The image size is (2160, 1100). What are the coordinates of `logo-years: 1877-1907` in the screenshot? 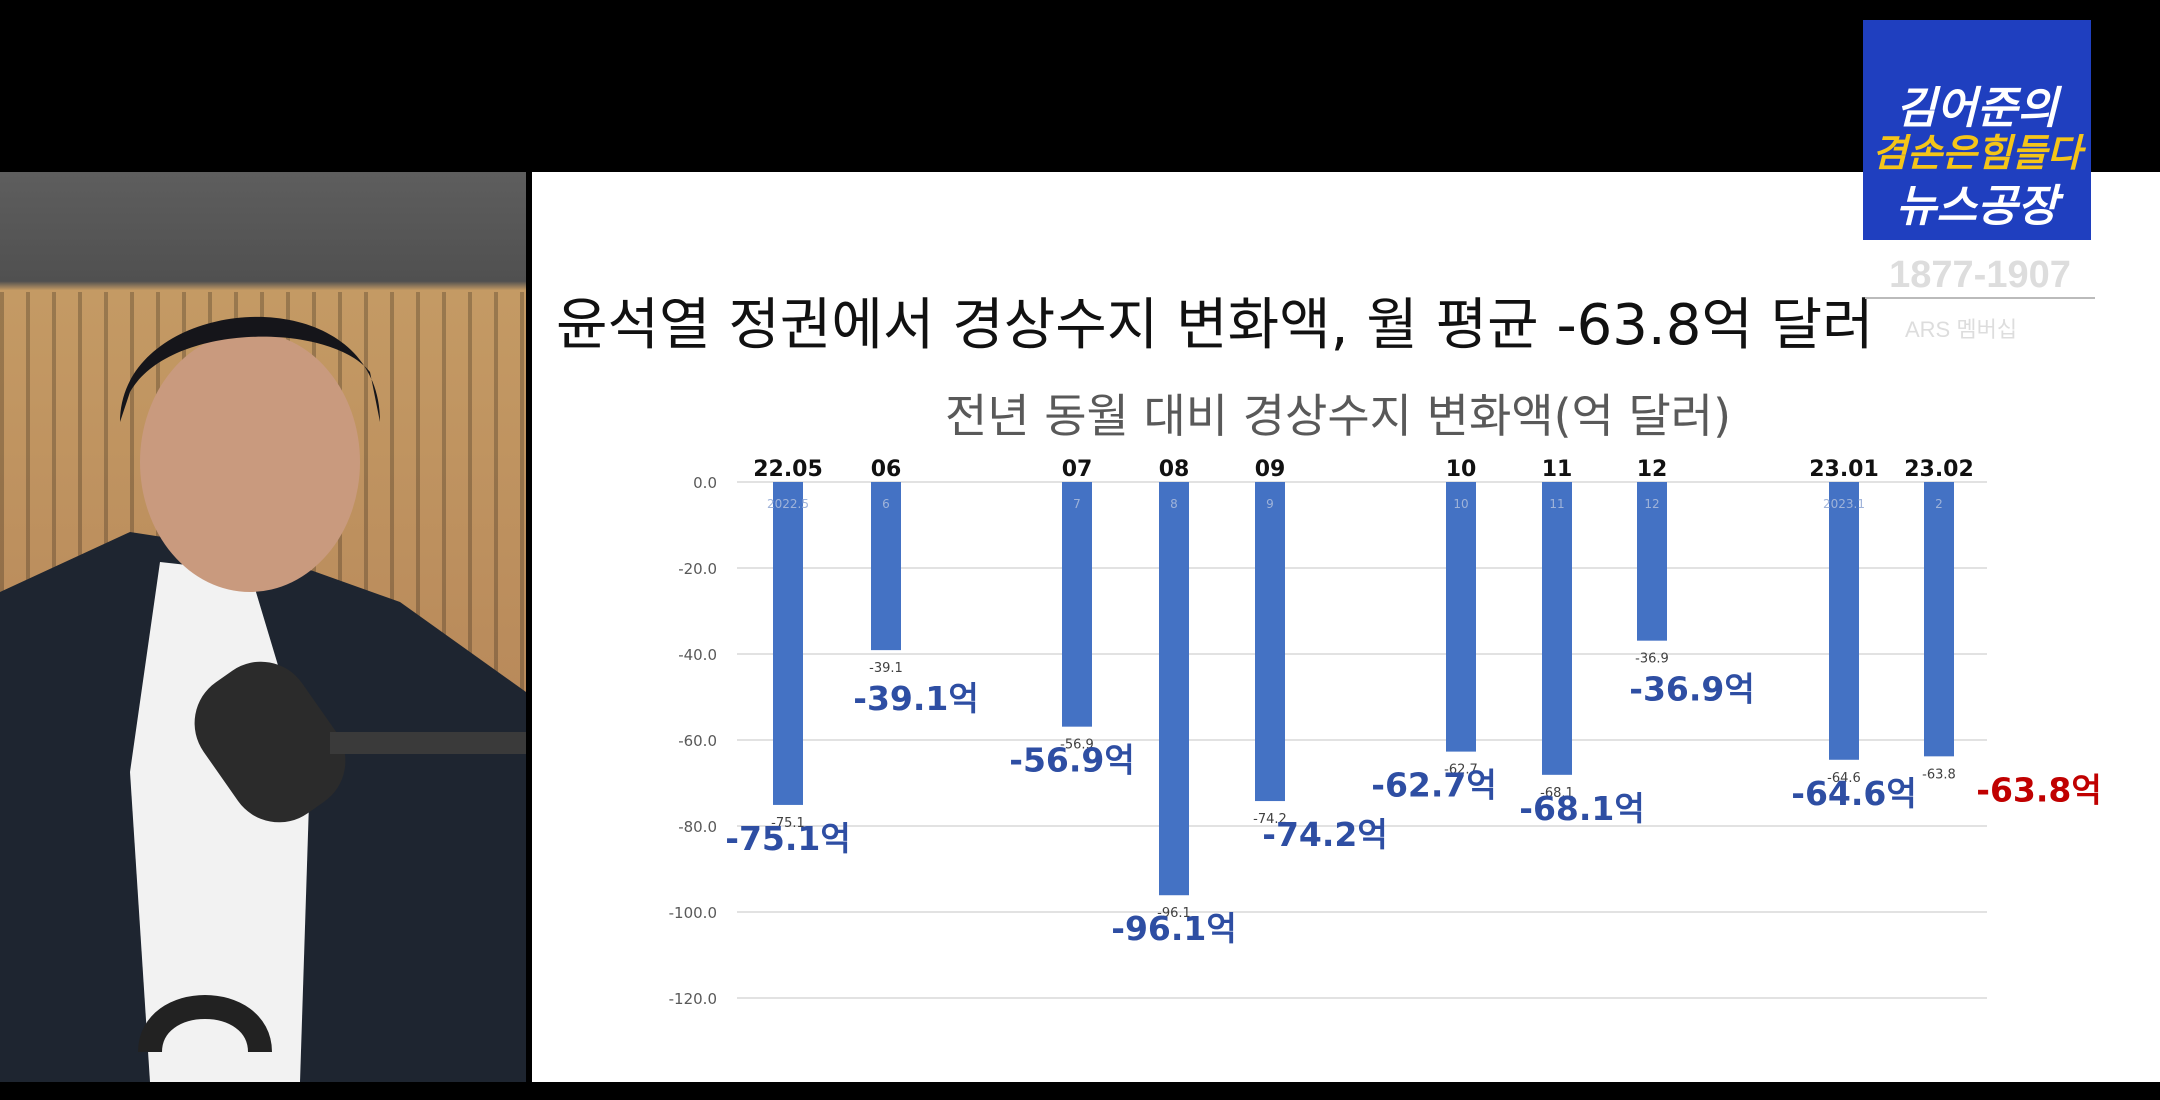 It's located at (1980, 276).